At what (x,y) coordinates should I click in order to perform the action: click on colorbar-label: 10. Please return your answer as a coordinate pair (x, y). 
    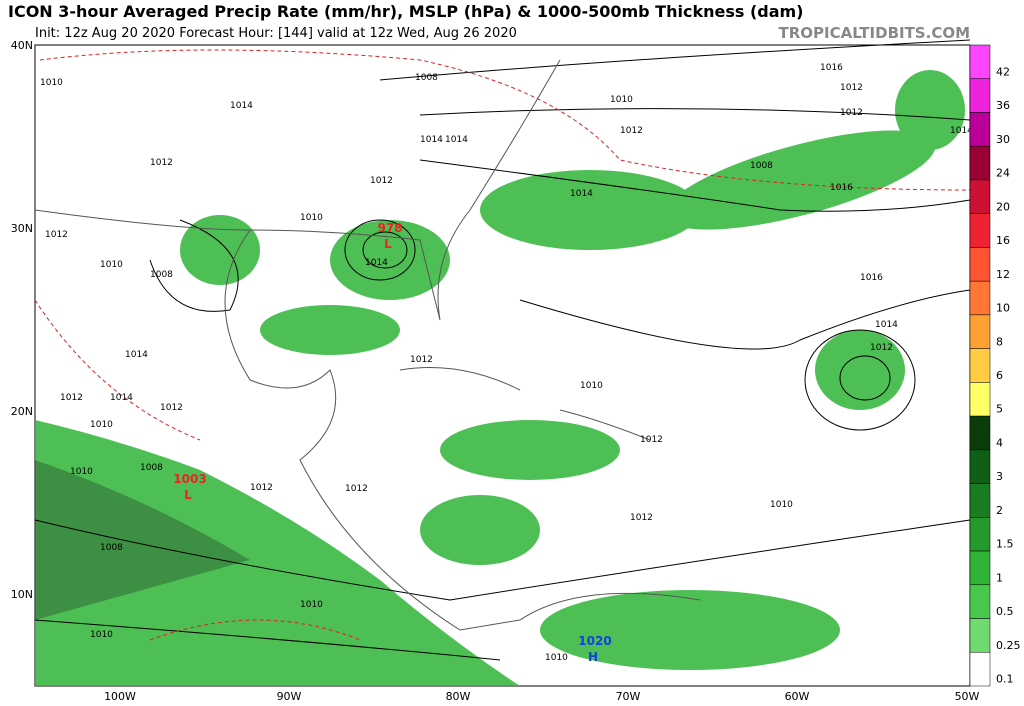
    Looking at the image, I should click on (1003, 308).